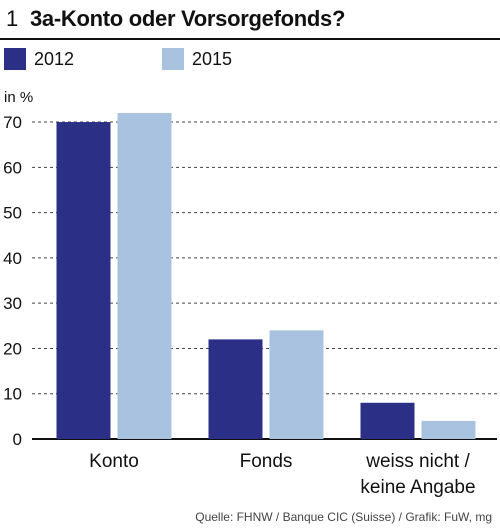 This screenshot has width=500, height=531. What do you see at coordinates (12, 348) in the screenshot?
I see `y-tick-label-20: 20` at bounding box center [12, 348].